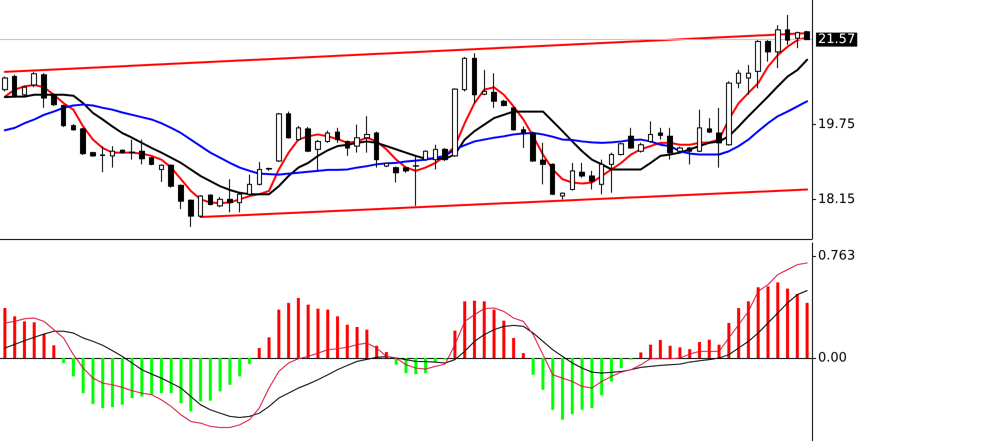 The width and height of the screenshot is (983, 441). I want to click on y-tick-label: 19.75, so click(837, 124).